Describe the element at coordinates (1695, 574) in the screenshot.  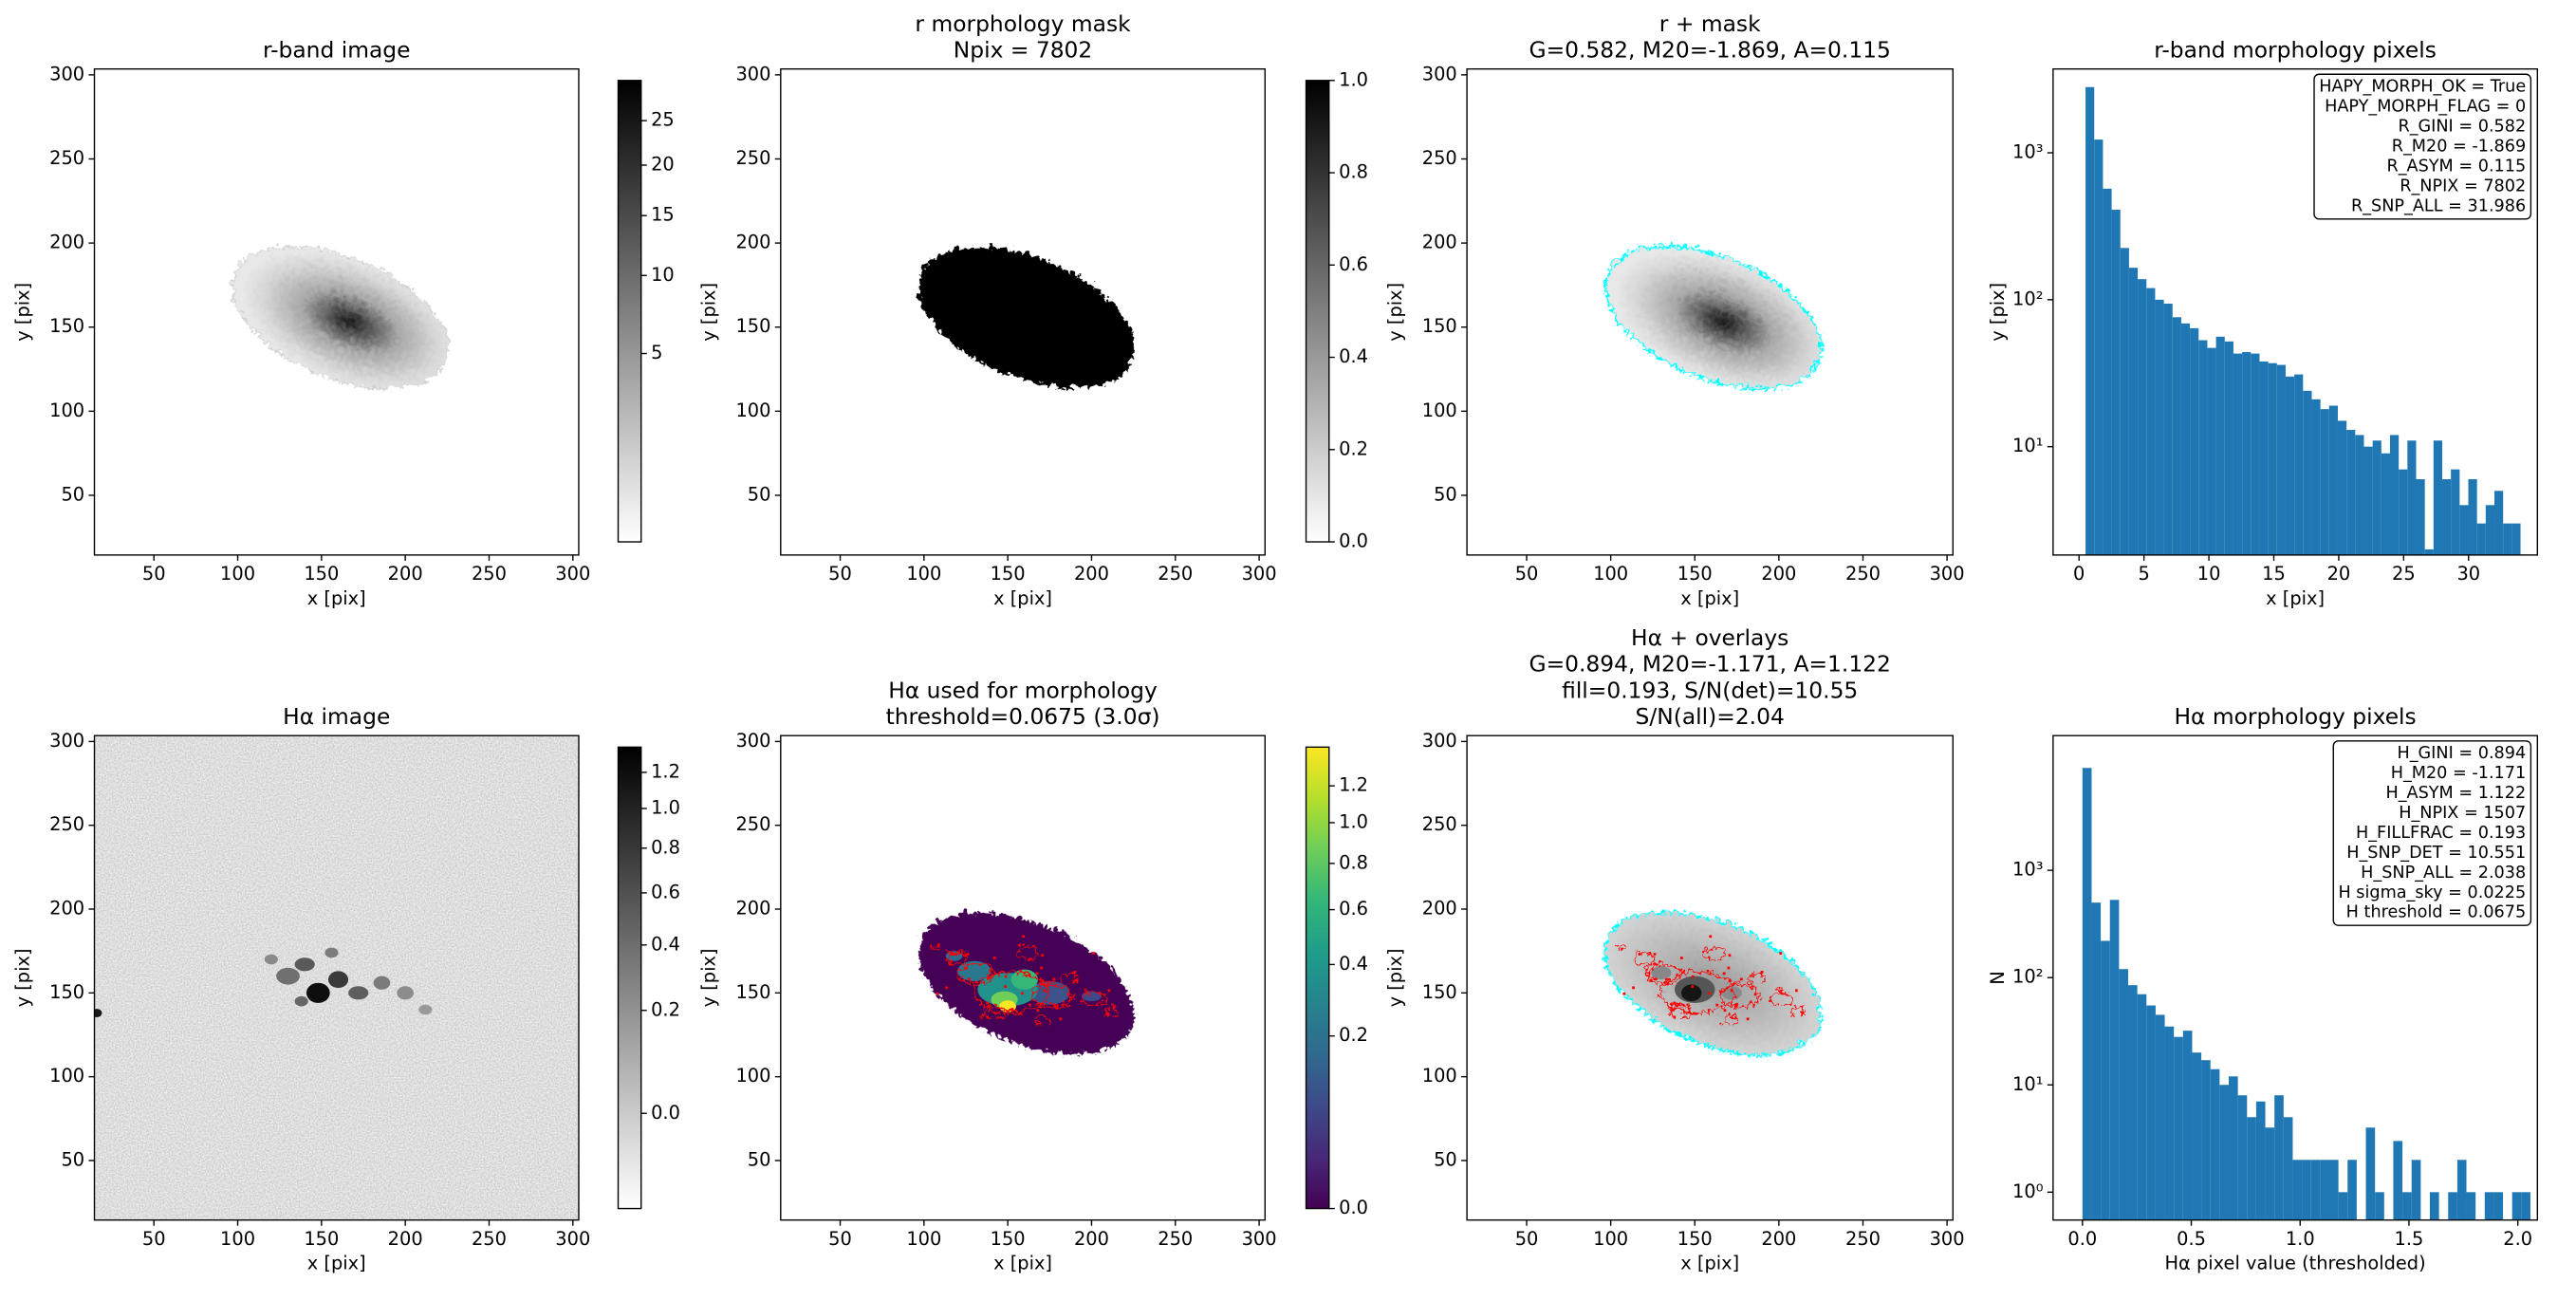
I see `x-tick-label: 150` at that location.